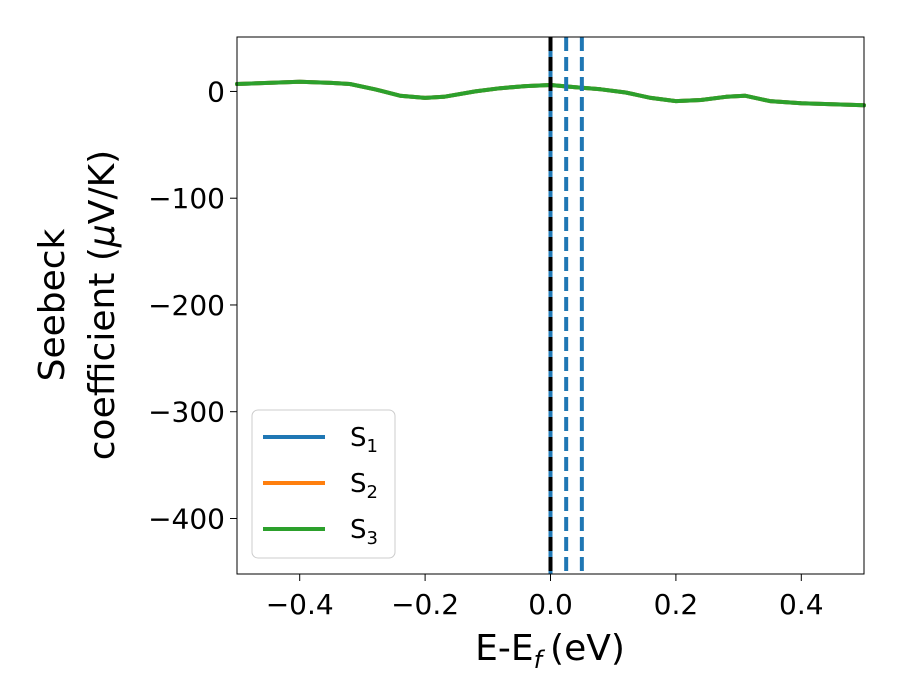 This screenshot has height=700, width=900. I want to click on y-tick-label: −300, so click(186, 412).